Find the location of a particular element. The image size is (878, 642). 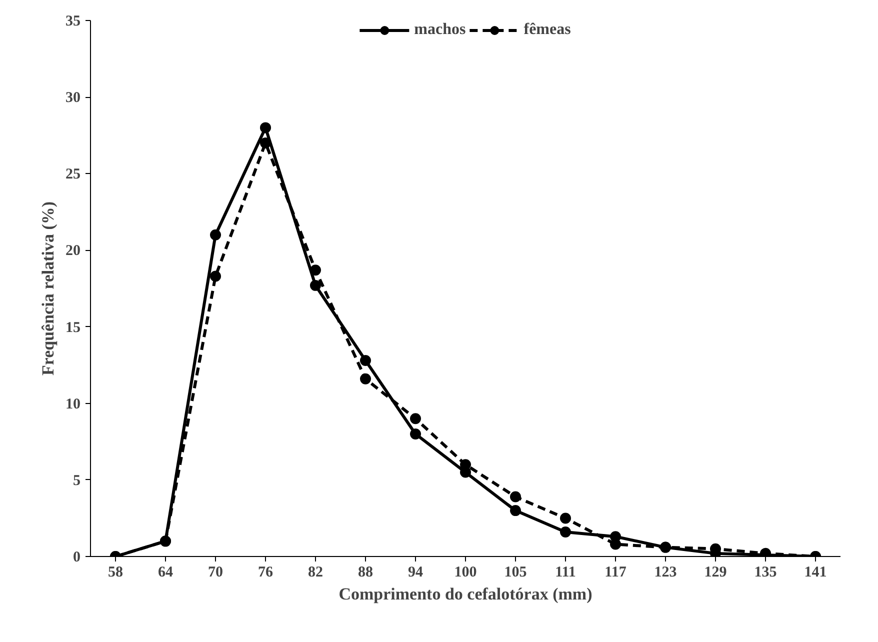

x-tick-label: 111 is located at coordinates (565, 572).